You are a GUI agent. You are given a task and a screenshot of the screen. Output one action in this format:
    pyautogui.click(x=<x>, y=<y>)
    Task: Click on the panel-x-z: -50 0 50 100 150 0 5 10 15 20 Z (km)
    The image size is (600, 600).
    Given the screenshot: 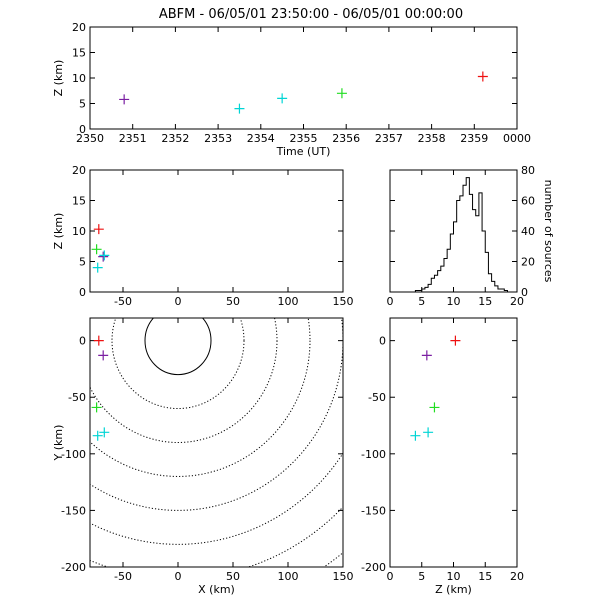 What is the action you would take?
    pyautogui.click(x=203, y=236)
    